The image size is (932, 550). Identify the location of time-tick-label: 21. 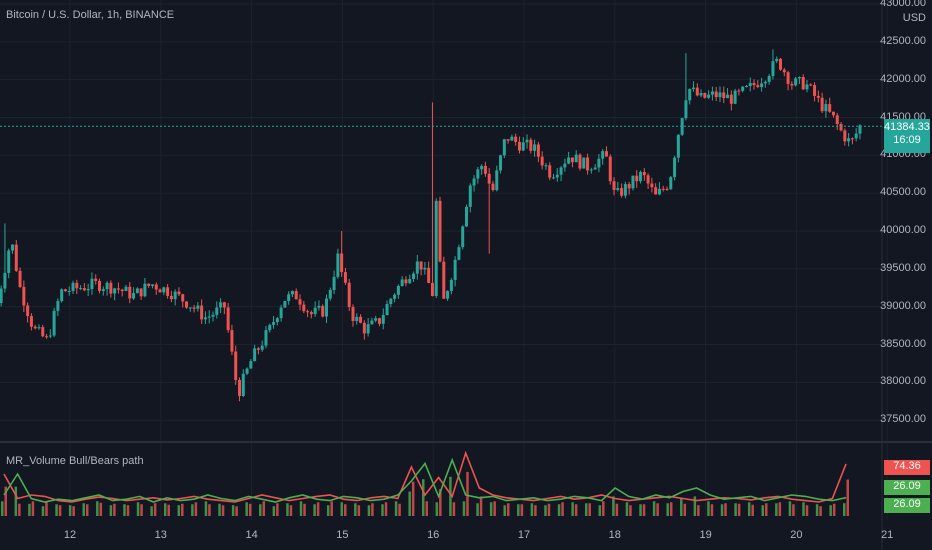
(887, 535).